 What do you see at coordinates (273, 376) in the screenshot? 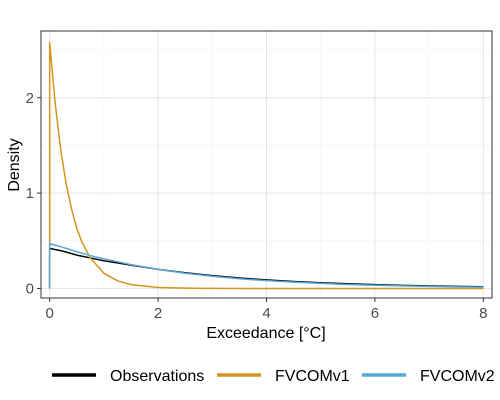
I see `legend: Observations FVCOMv1 FVCOMv2` at bounding box center [273, 376].